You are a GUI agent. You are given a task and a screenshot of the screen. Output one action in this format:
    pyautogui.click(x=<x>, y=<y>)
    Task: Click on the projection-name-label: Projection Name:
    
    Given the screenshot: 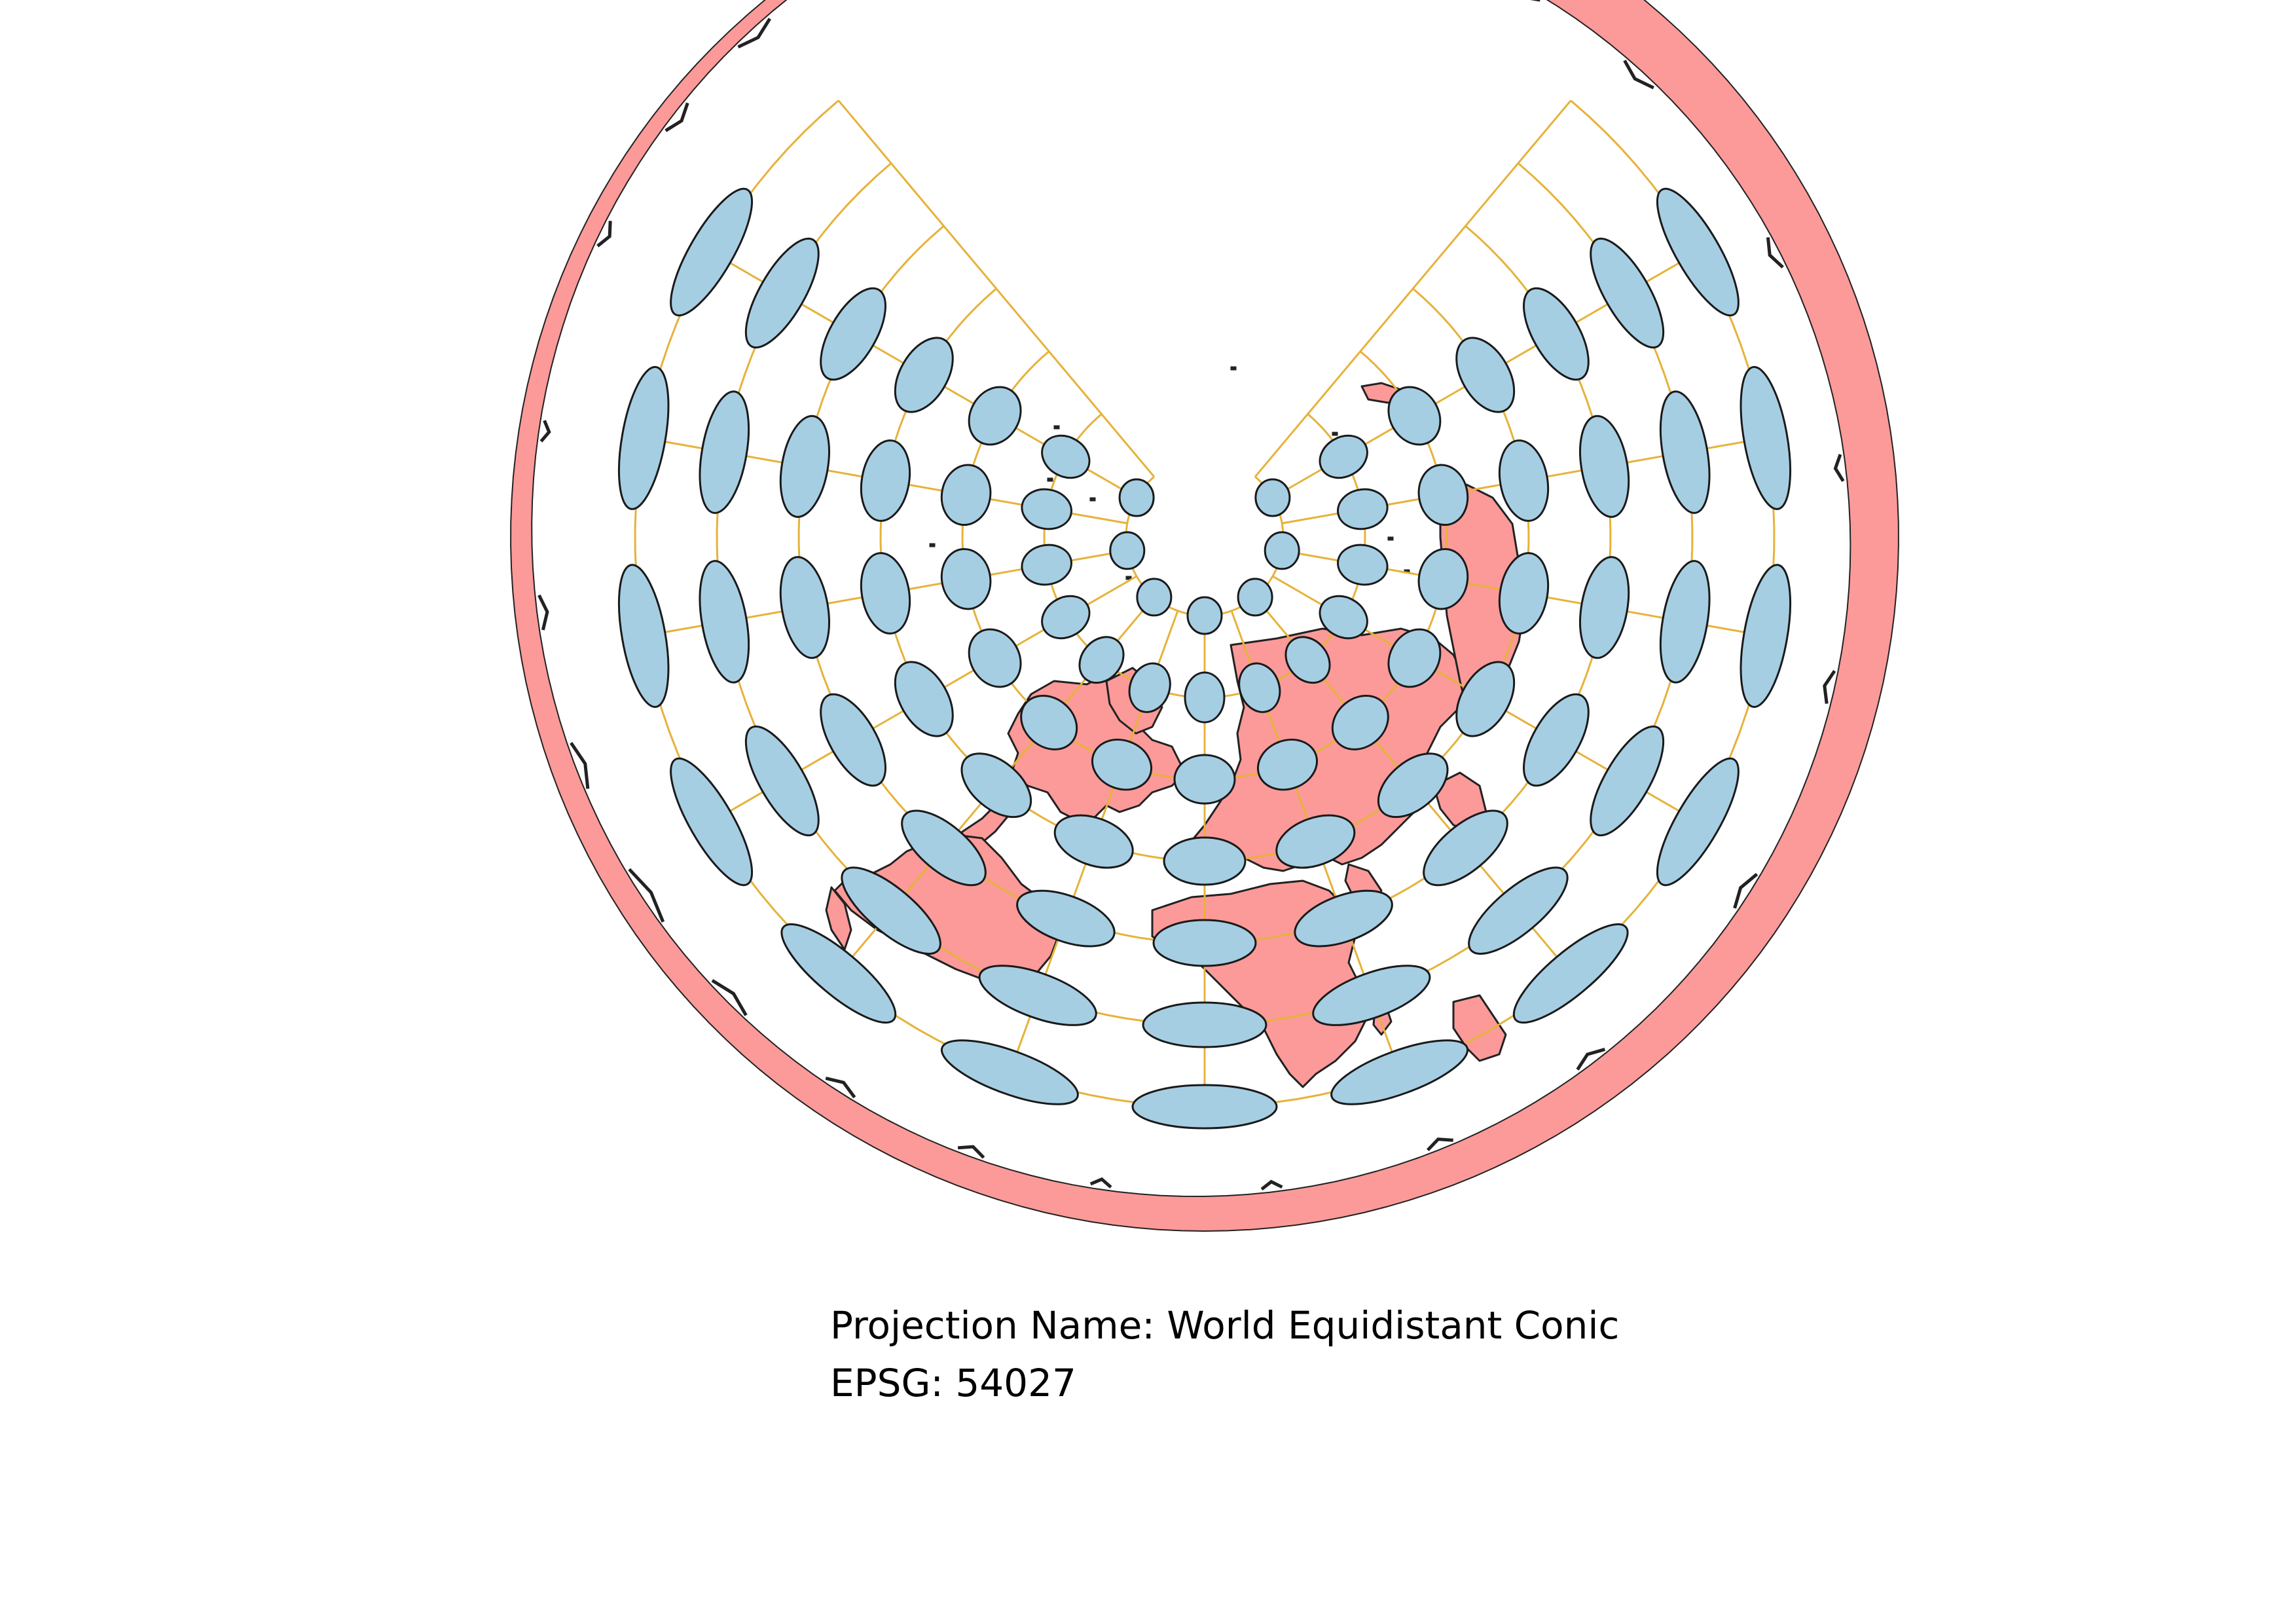 What is the action you would take?
    pyautogui.click(x=992, y=1325)
    